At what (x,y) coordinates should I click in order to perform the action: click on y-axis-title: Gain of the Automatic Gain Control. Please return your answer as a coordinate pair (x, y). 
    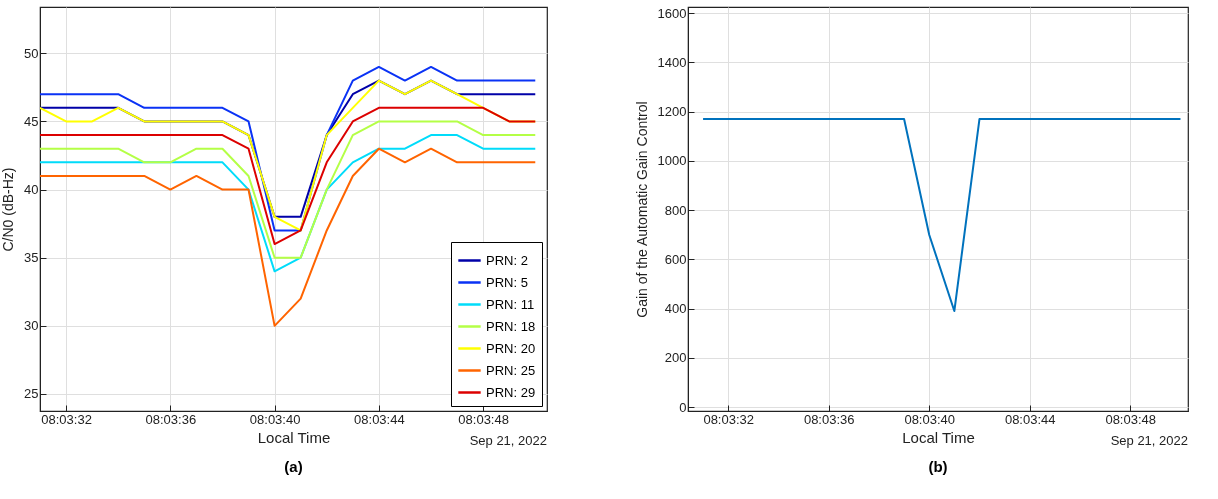
    Looking at the image, I should click on (641, 209).